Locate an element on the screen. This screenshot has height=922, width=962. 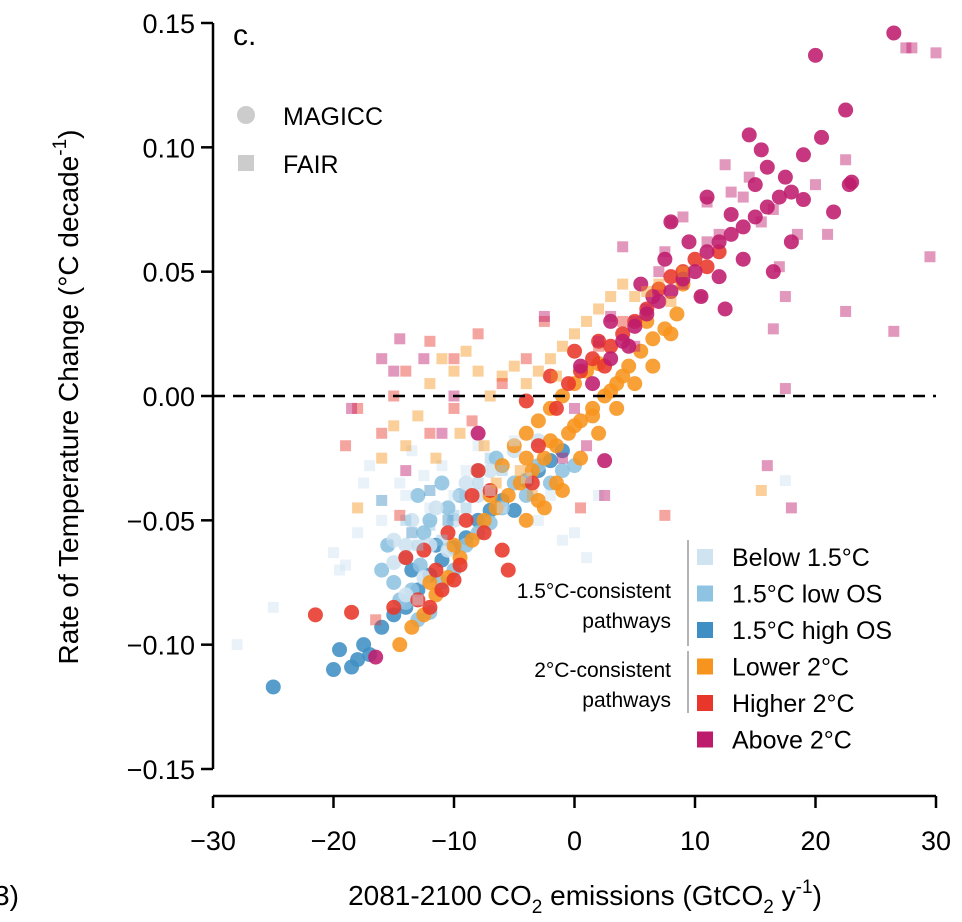
category-legend-label: Higher 2°C is located at coordinates (793, 704).